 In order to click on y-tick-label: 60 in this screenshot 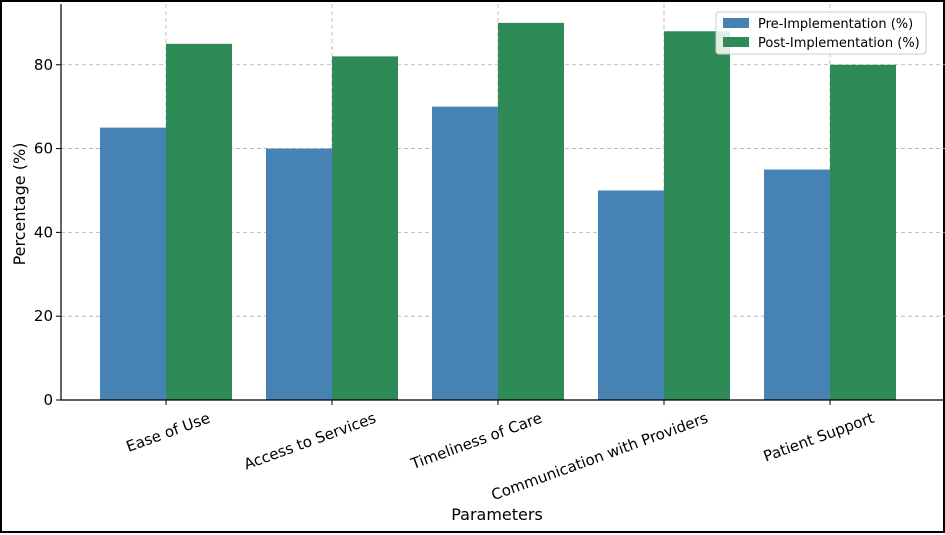, I will do `click(43, 149)`.